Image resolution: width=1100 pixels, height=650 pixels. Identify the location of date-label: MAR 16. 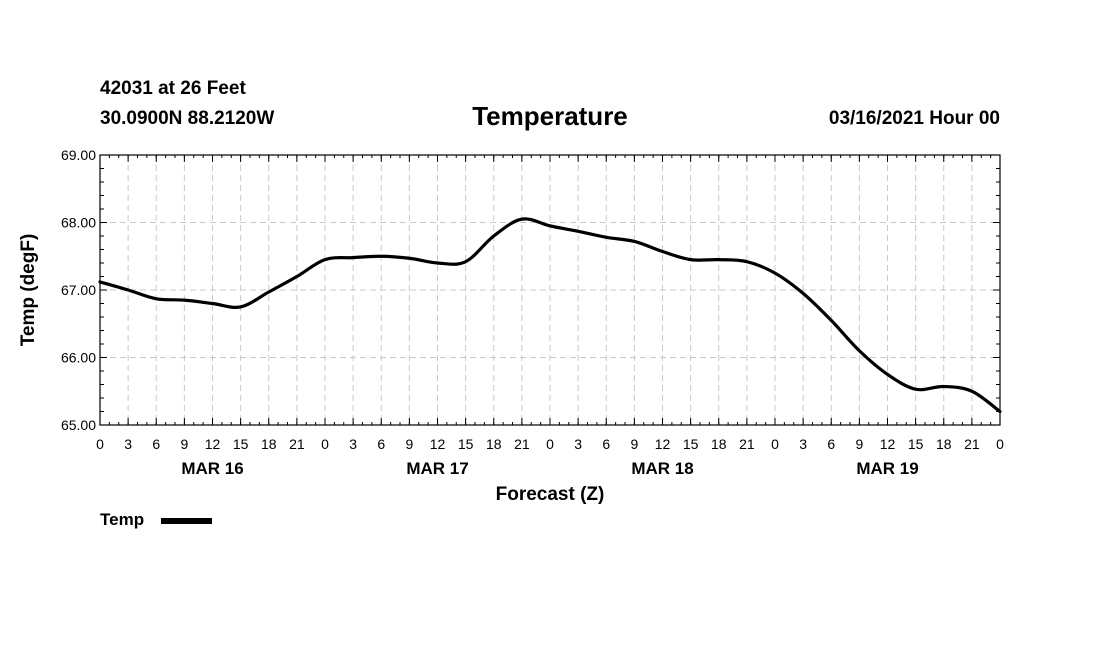
(212, 468).